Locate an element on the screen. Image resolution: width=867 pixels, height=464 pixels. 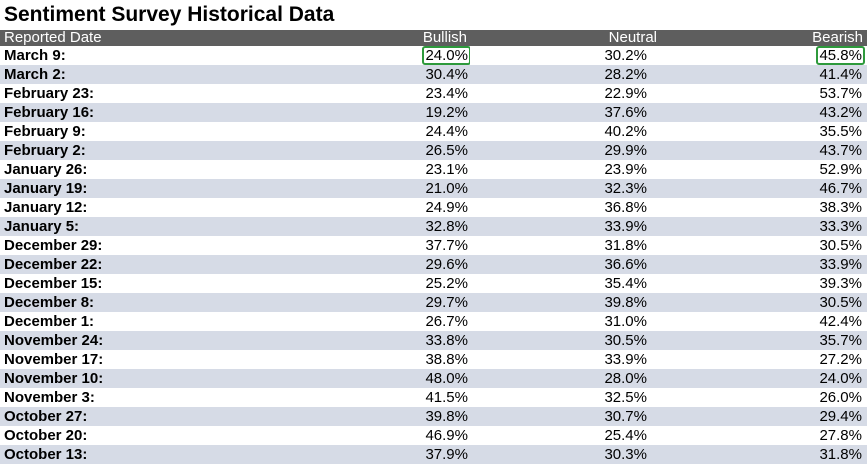
percentage-value: 43.7% is located at coordinates (840, 150).